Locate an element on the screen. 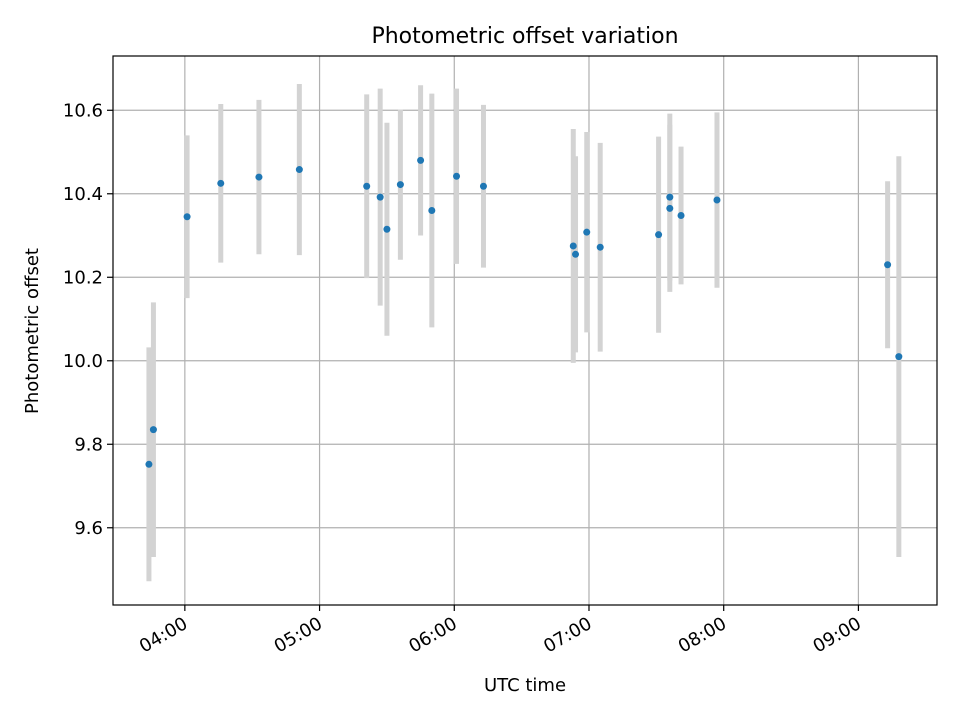  y-tick-label: 9.8 is located at coordinates (88, 444).